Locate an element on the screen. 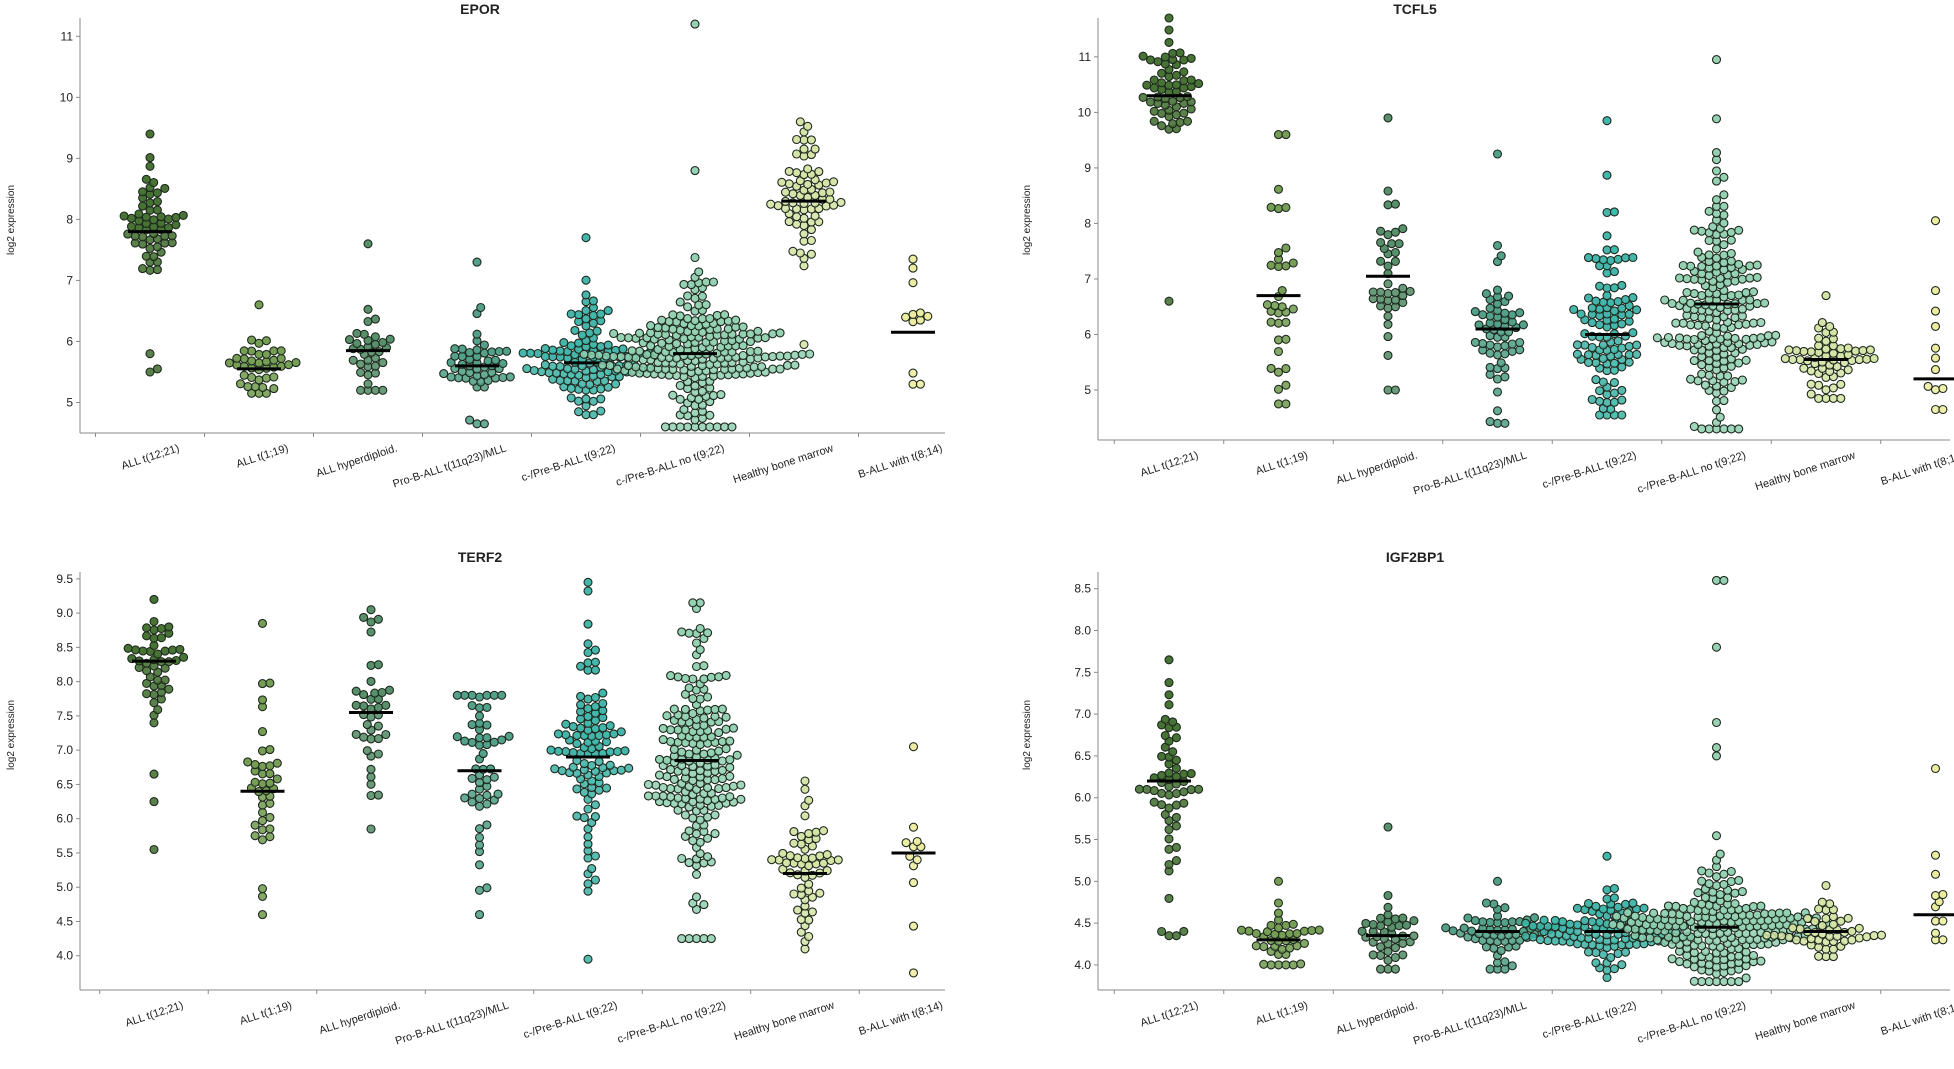 Image resolution: width=1954 pixels, height=1069 pixels. category-label: ALL t(1;19) is located at coordinates (1281, 463).